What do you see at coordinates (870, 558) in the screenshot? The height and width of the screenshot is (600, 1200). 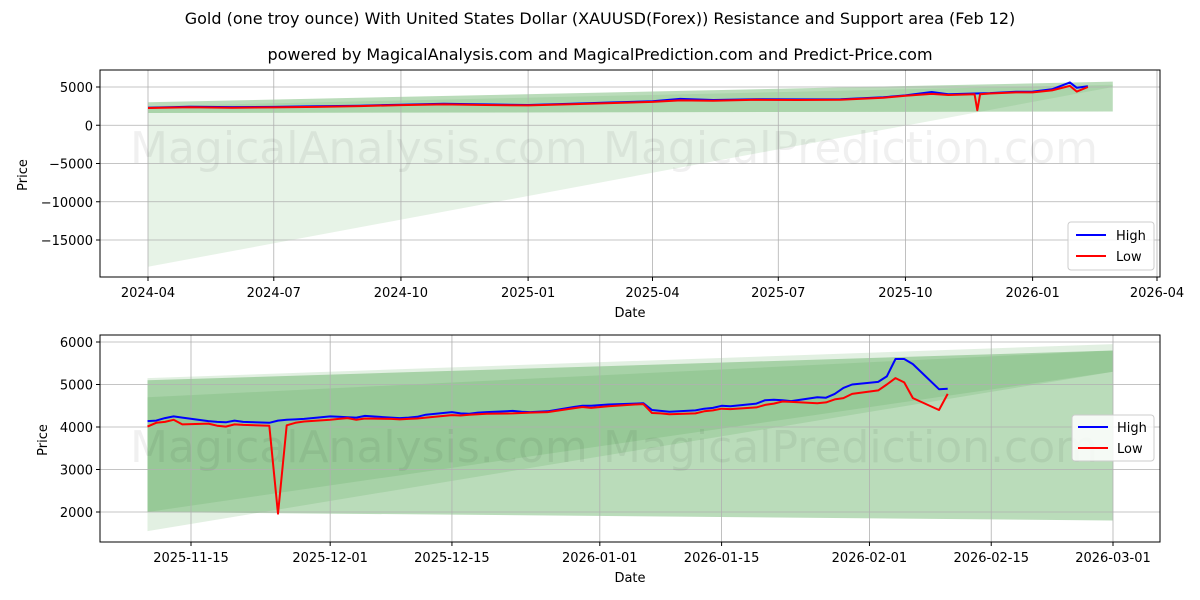 I see `x-tick-label: 2026-02-01` at bounding box center [870, 558].